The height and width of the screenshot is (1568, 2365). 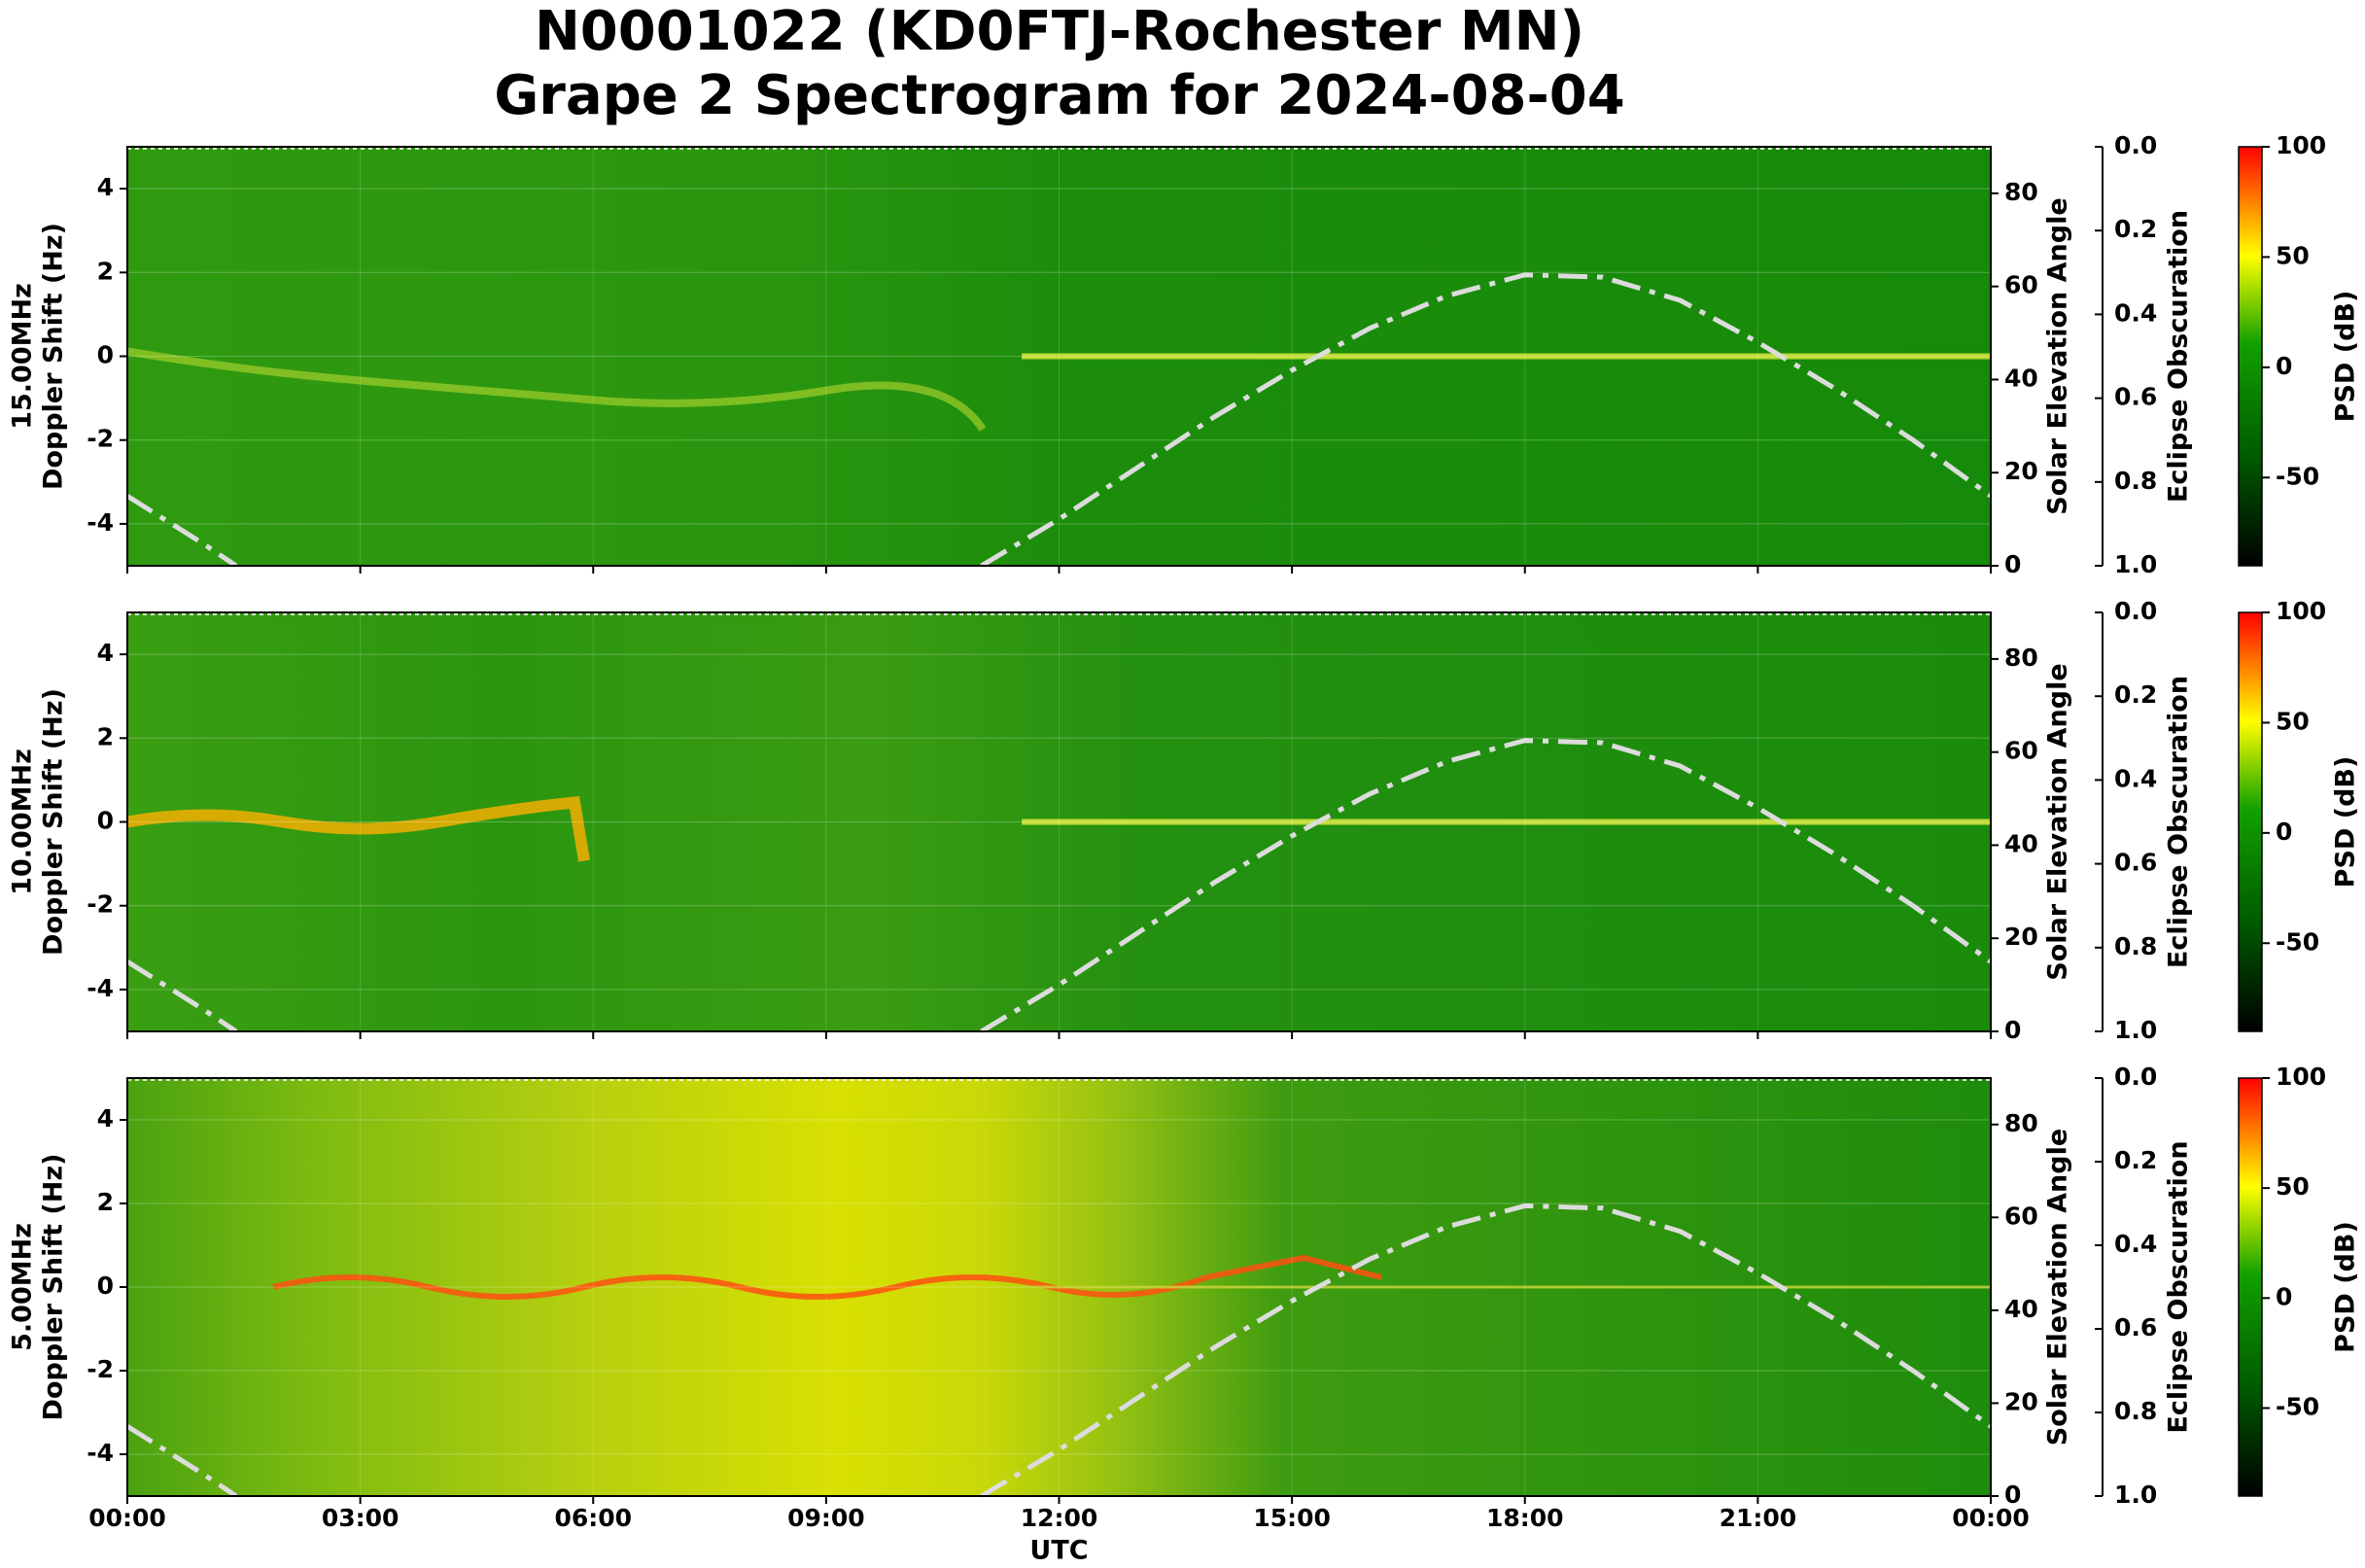 I want to click on chart-title: N0001022 (KD0FTJ-Rochester MN), so click(x=1060, y=31).